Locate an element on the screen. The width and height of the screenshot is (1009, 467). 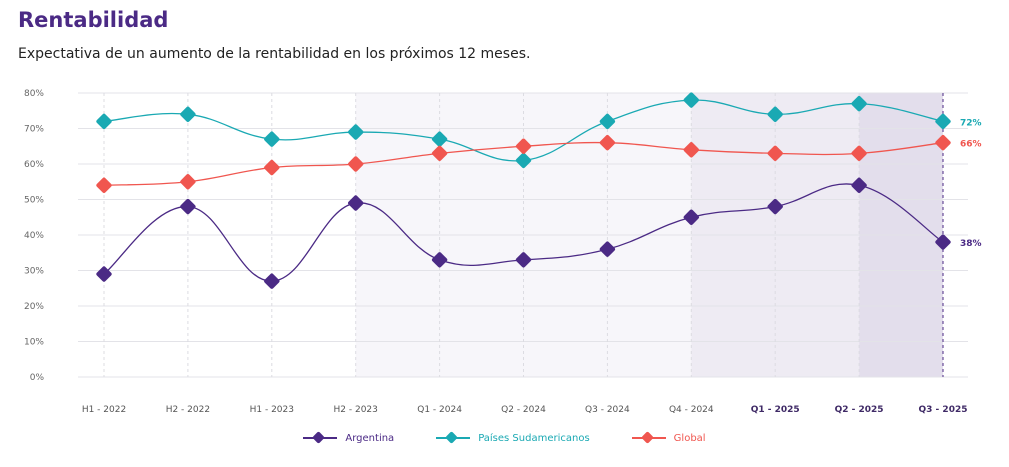
end-value-label: 72% is located at coordinates (971, 123).